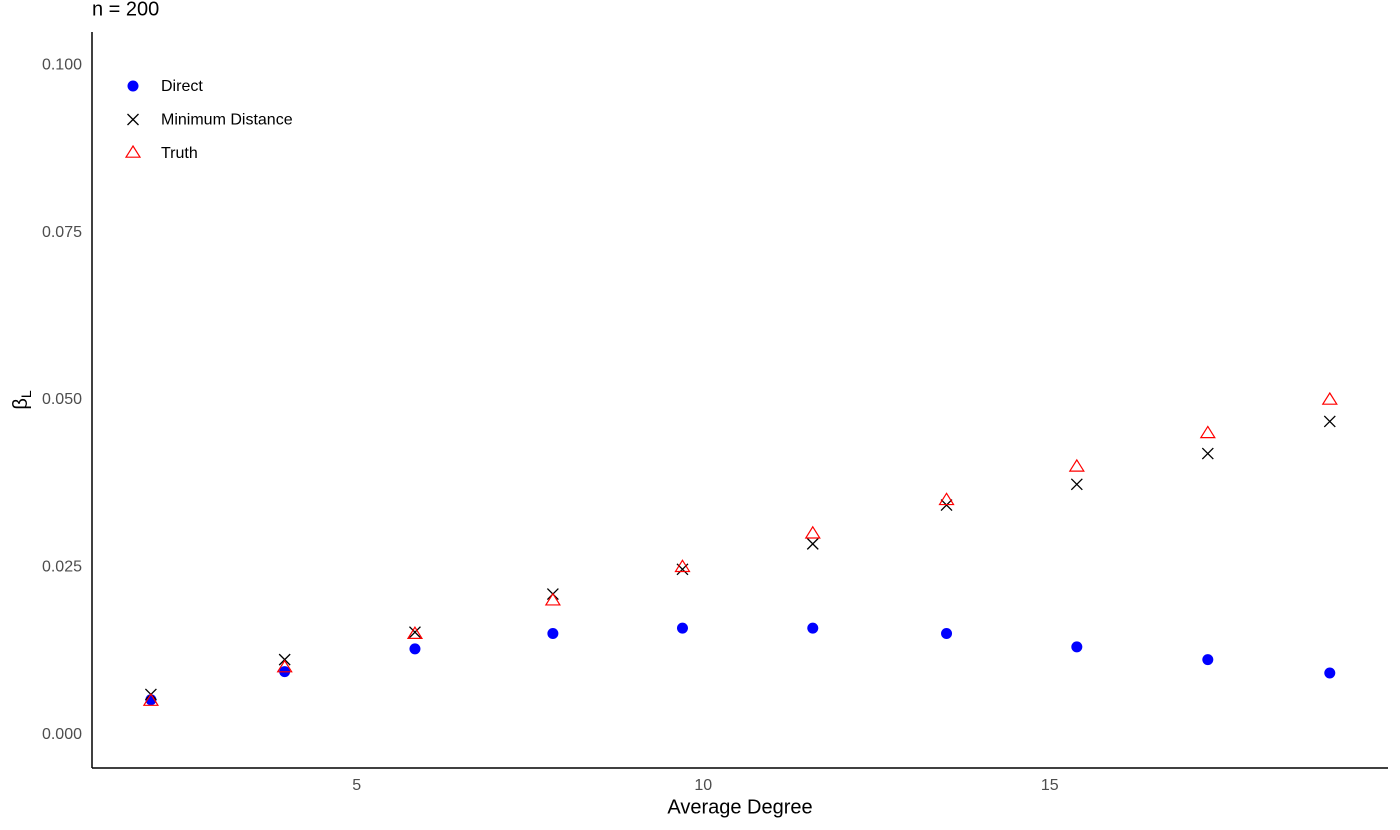  What do you see at coordinates (182, 86) in the screenshot?
I see `legend-label: Direct` at bounding box center [182, 86].